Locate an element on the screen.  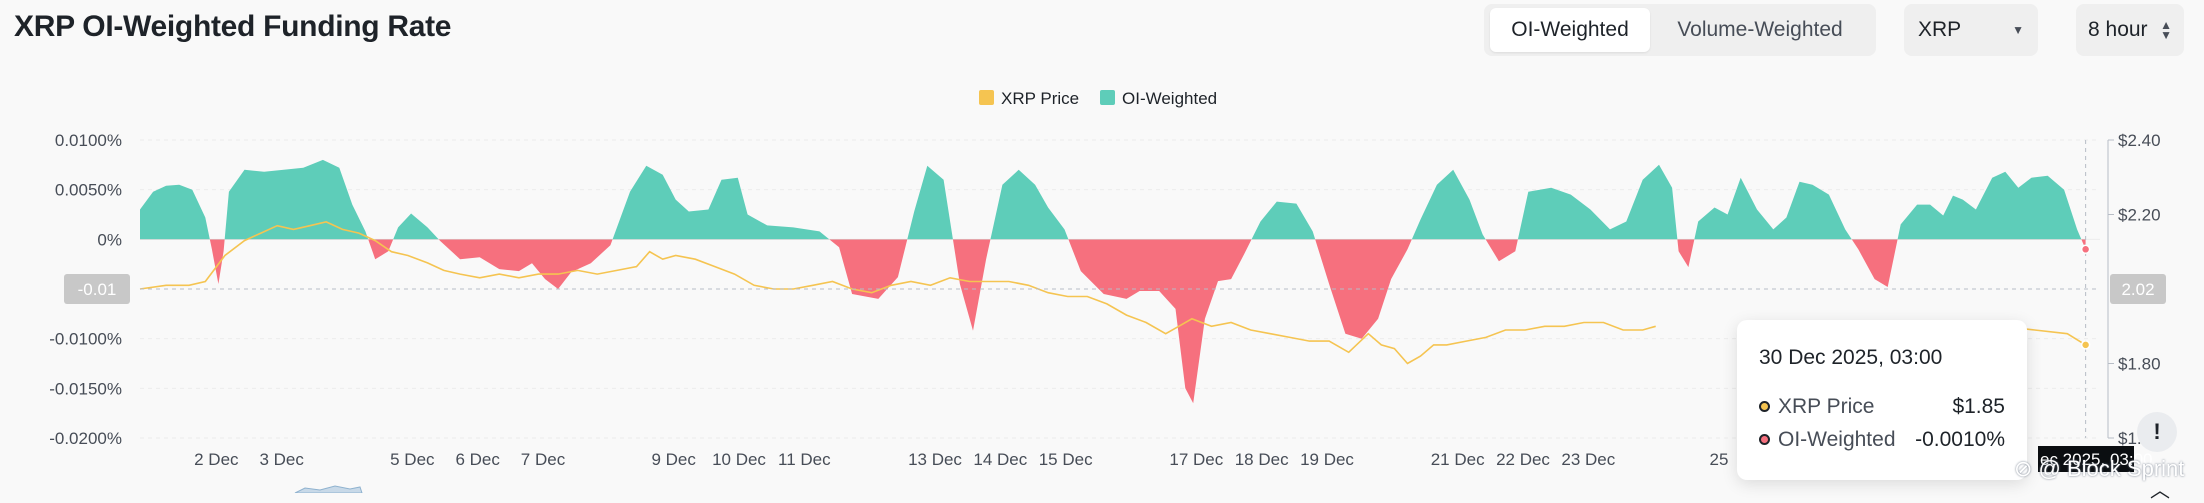
caret-down-icon: ▼ is located at coordinates (2018, 30).